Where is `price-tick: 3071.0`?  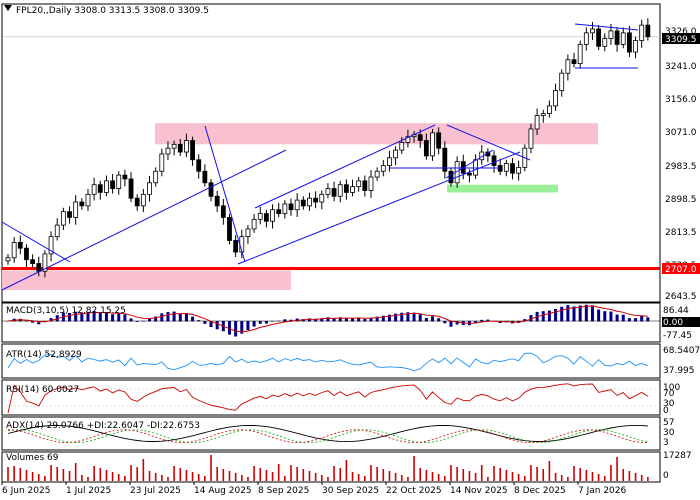 price-tick: 3071.0 is located at coordinates (681, 133).